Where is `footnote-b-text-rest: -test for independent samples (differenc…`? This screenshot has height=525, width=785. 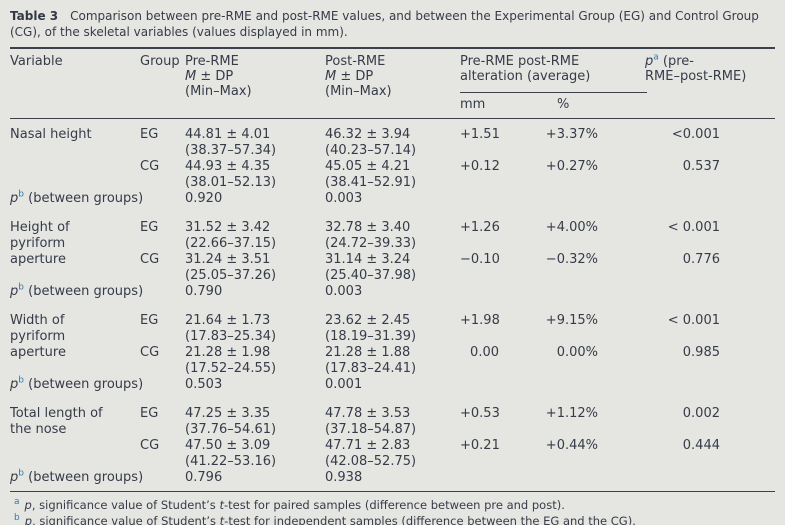
footnote-b-text-rest: -test for independent samples (differenc… is located at coordinates (430, 519).